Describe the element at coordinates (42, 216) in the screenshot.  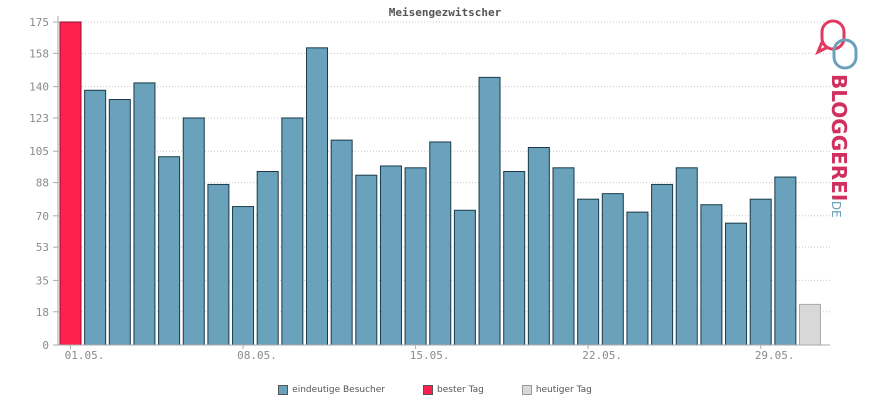
I see `y-tick-label-4: 70` at that location.